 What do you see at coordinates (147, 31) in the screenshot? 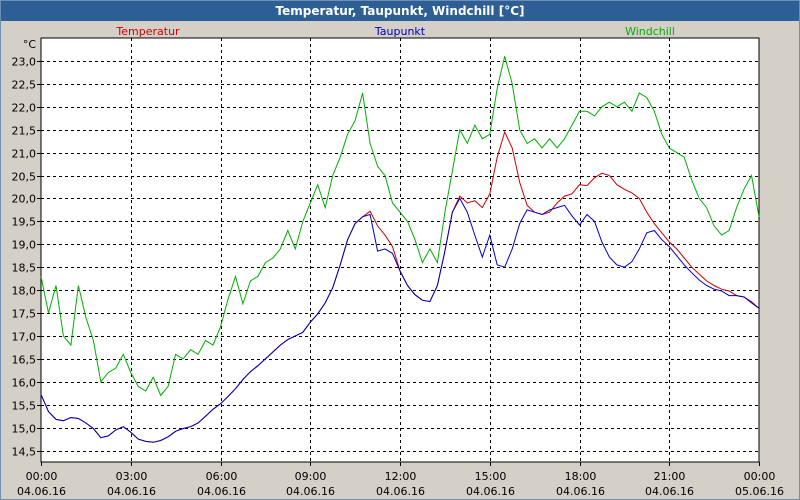
I see `legend-temperatur: Temperatur` at bounding box center [147, 31].